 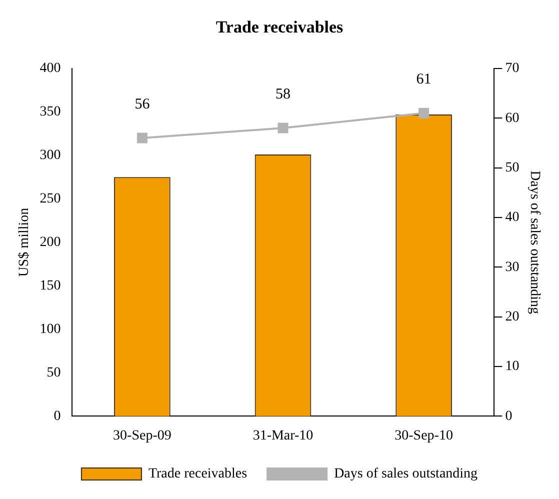 What do you see at coordinates (283, 94) in the screenshot?
I see `data-label: 58` at bounding box center [283, 94].